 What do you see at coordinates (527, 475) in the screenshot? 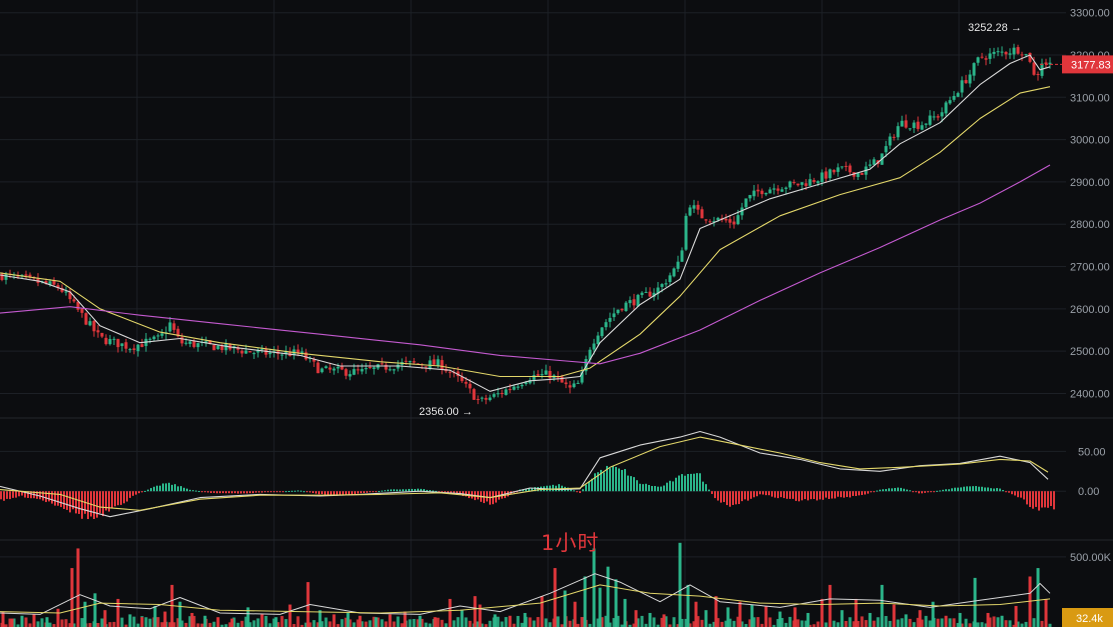
I see `macd-panel` at bounding box center [527, 475].